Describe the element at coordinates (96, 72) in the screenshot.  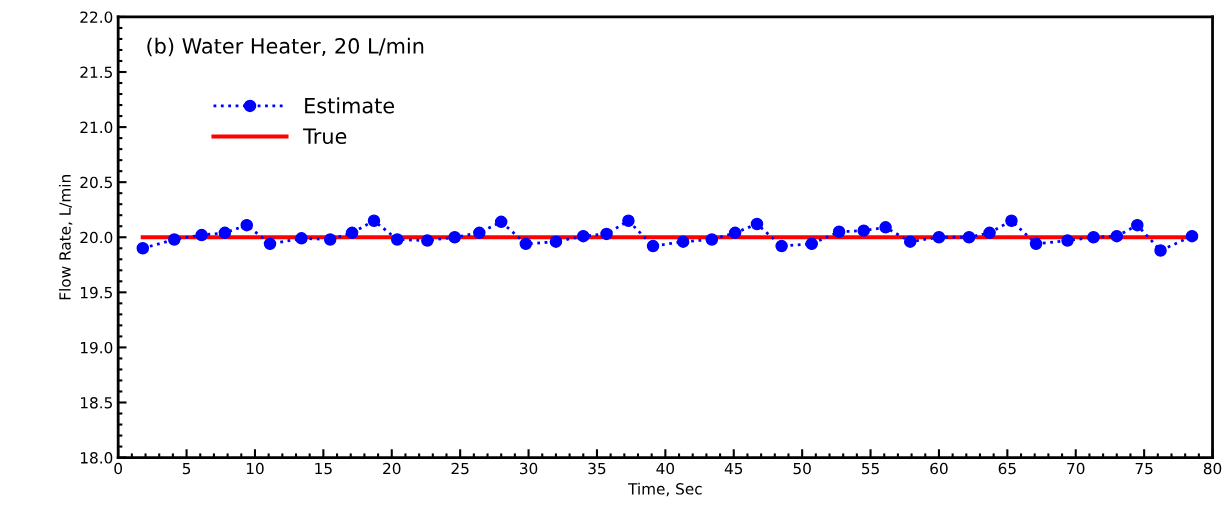
I see `y-tick-label: 21.5` at that location.